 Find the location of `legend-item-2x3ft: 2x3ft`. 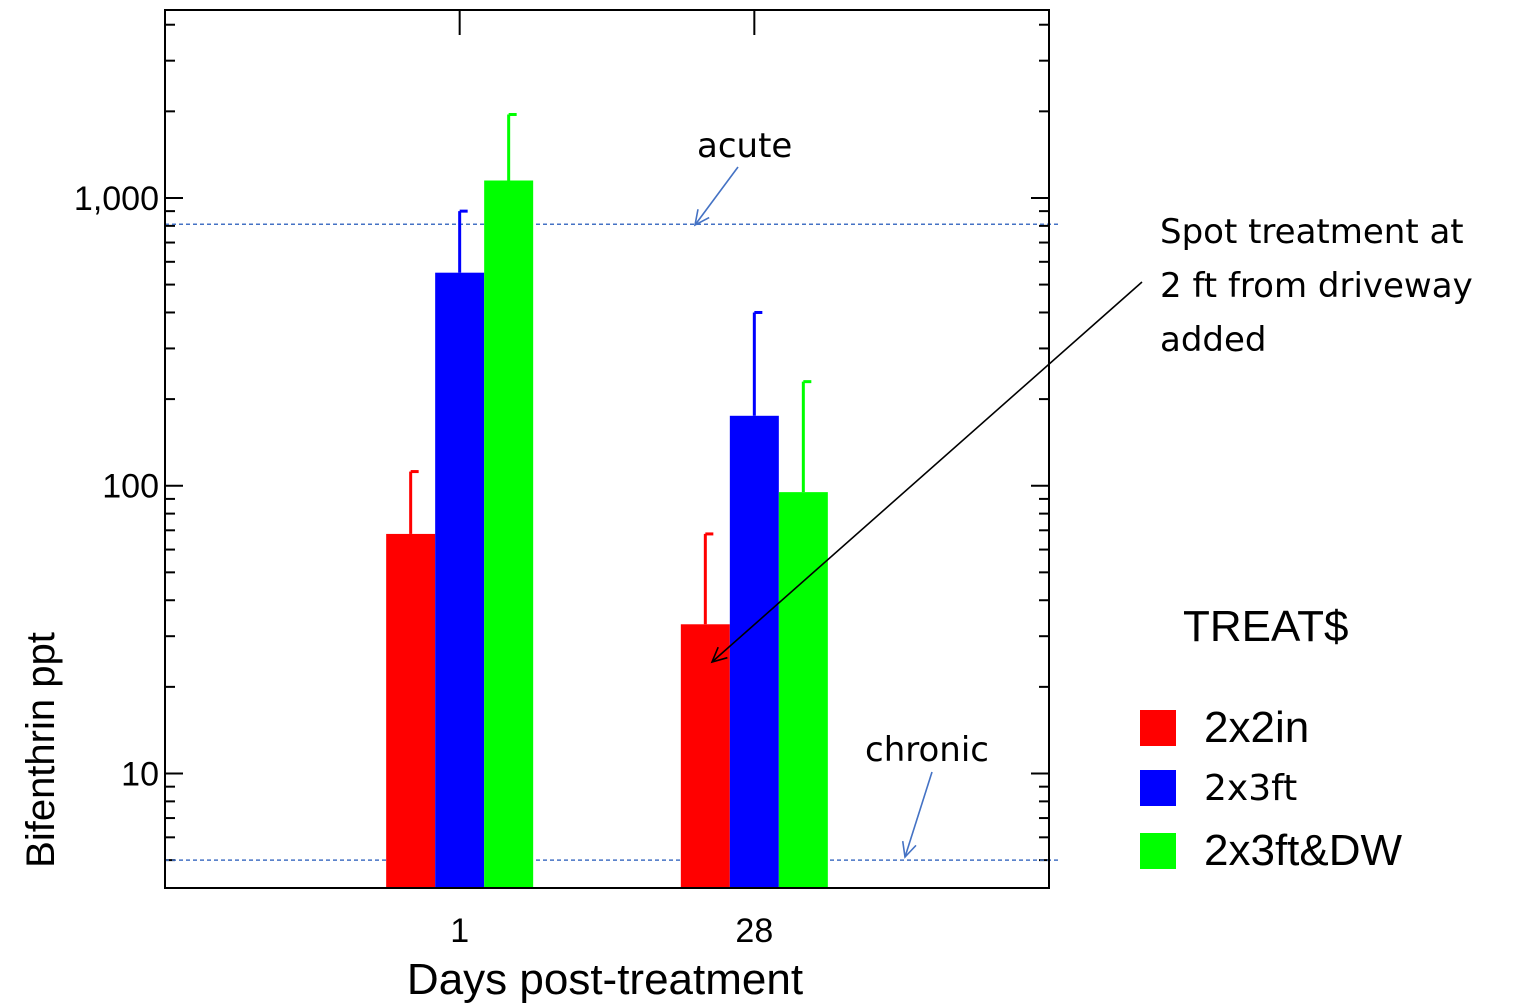

legend-item-2x3ft: 2x3ft is located at coordinates (1218, 788).